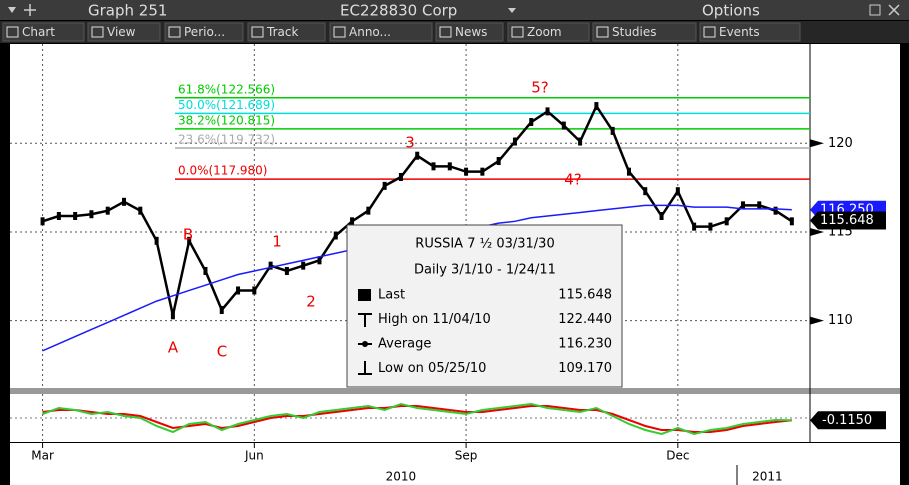 Image resolution: width=909 pixels, height=485 pixels. What do you see at coordinates (634, 32) in the screenshot?
I see `toolbar-label: Studies` at bounding box center [634, 32].